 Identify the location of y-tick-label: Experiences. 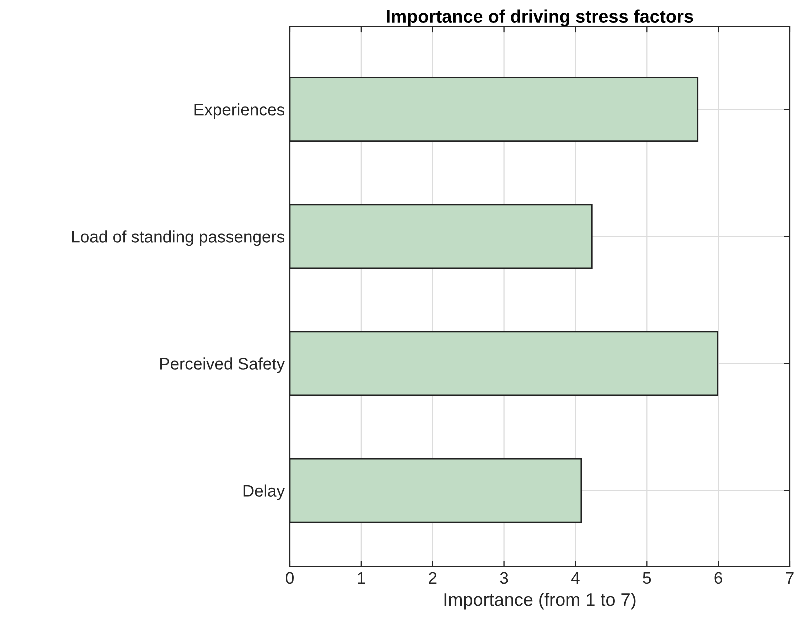
(239, 112).